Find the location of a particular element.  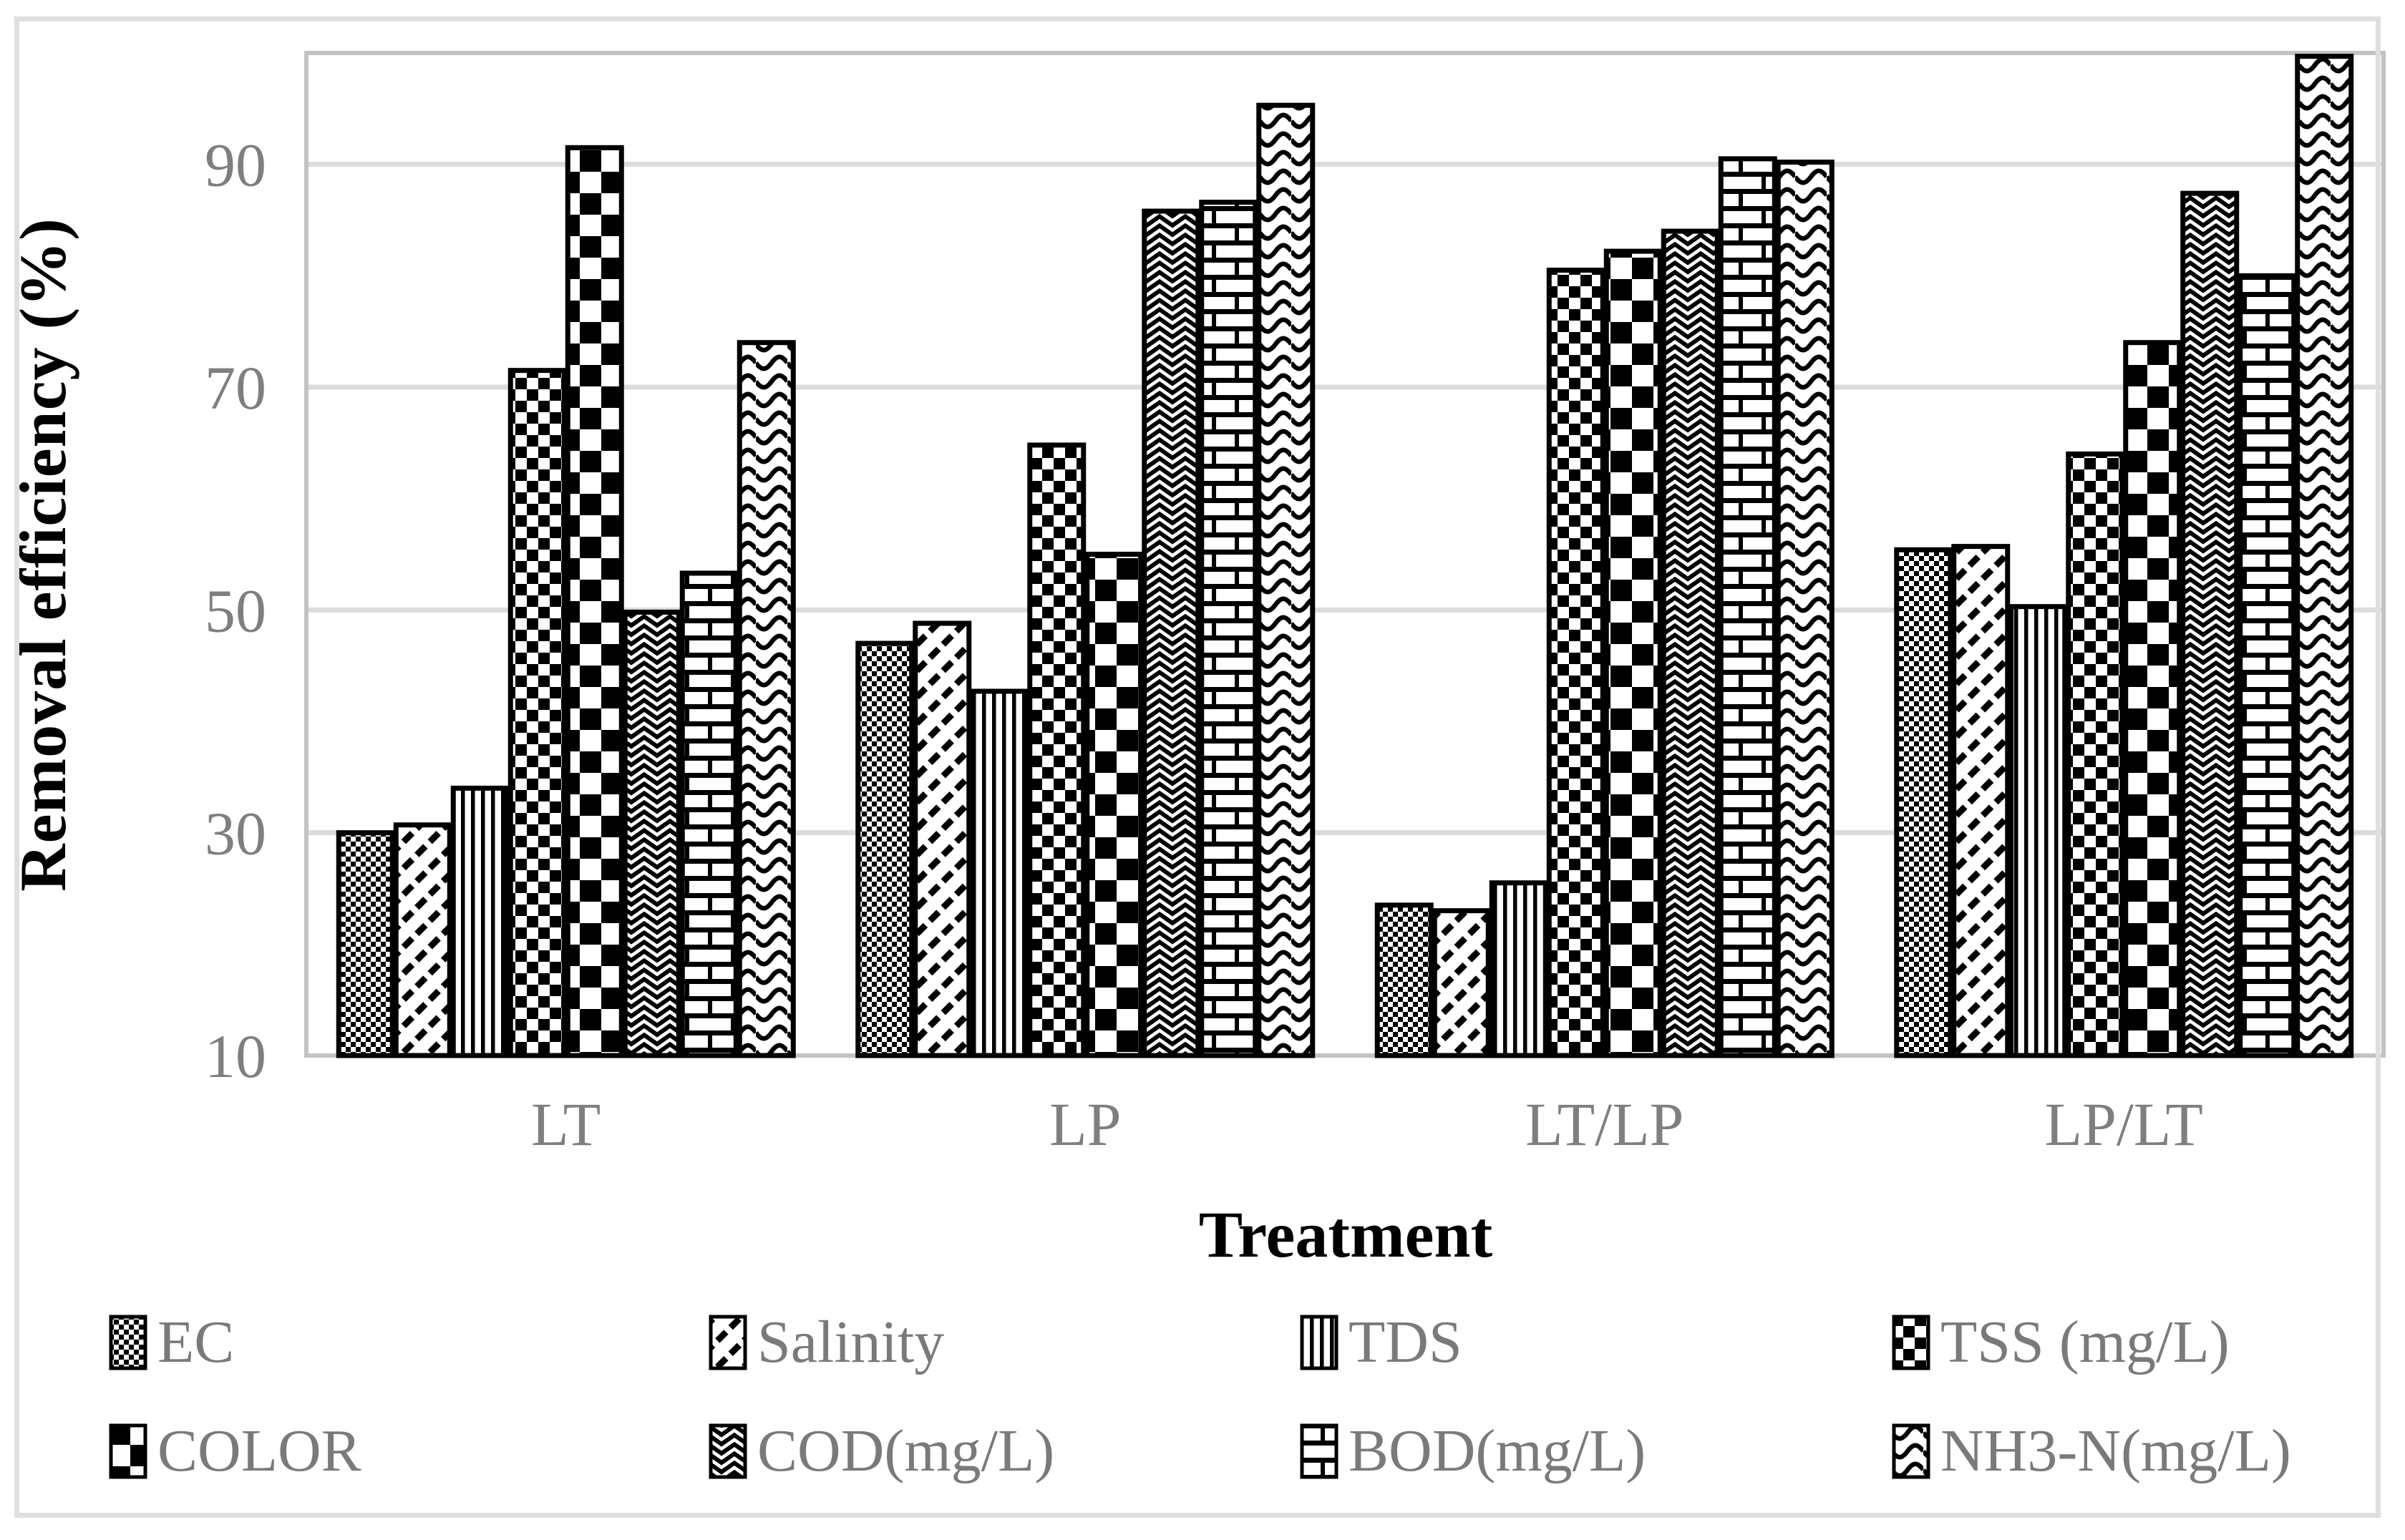

bar-color-LP/LT is located at coordinates (2152, 699).